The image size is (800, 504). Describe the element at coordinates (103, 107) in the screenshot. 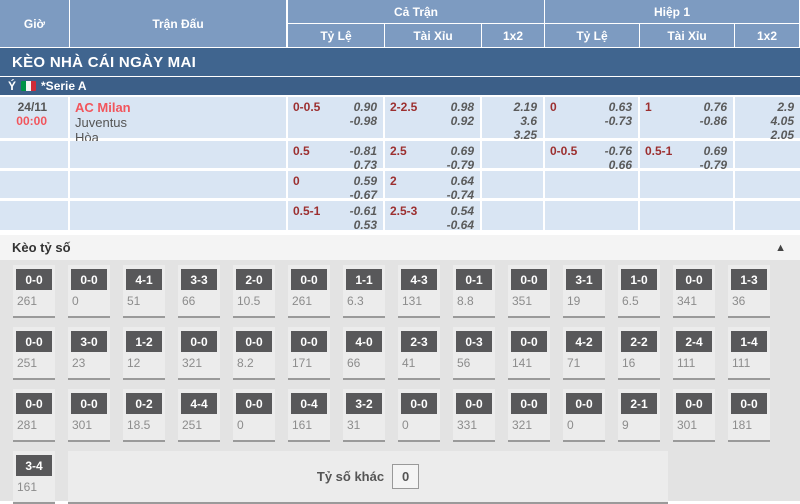

I see `home-team: AC Milan` at that location.